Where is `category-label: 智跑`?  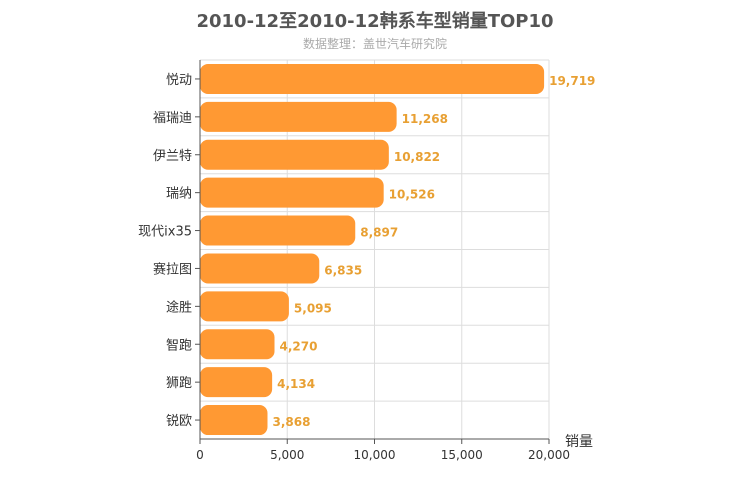
category-label: 智跑 is located at coordinates (179, 345).